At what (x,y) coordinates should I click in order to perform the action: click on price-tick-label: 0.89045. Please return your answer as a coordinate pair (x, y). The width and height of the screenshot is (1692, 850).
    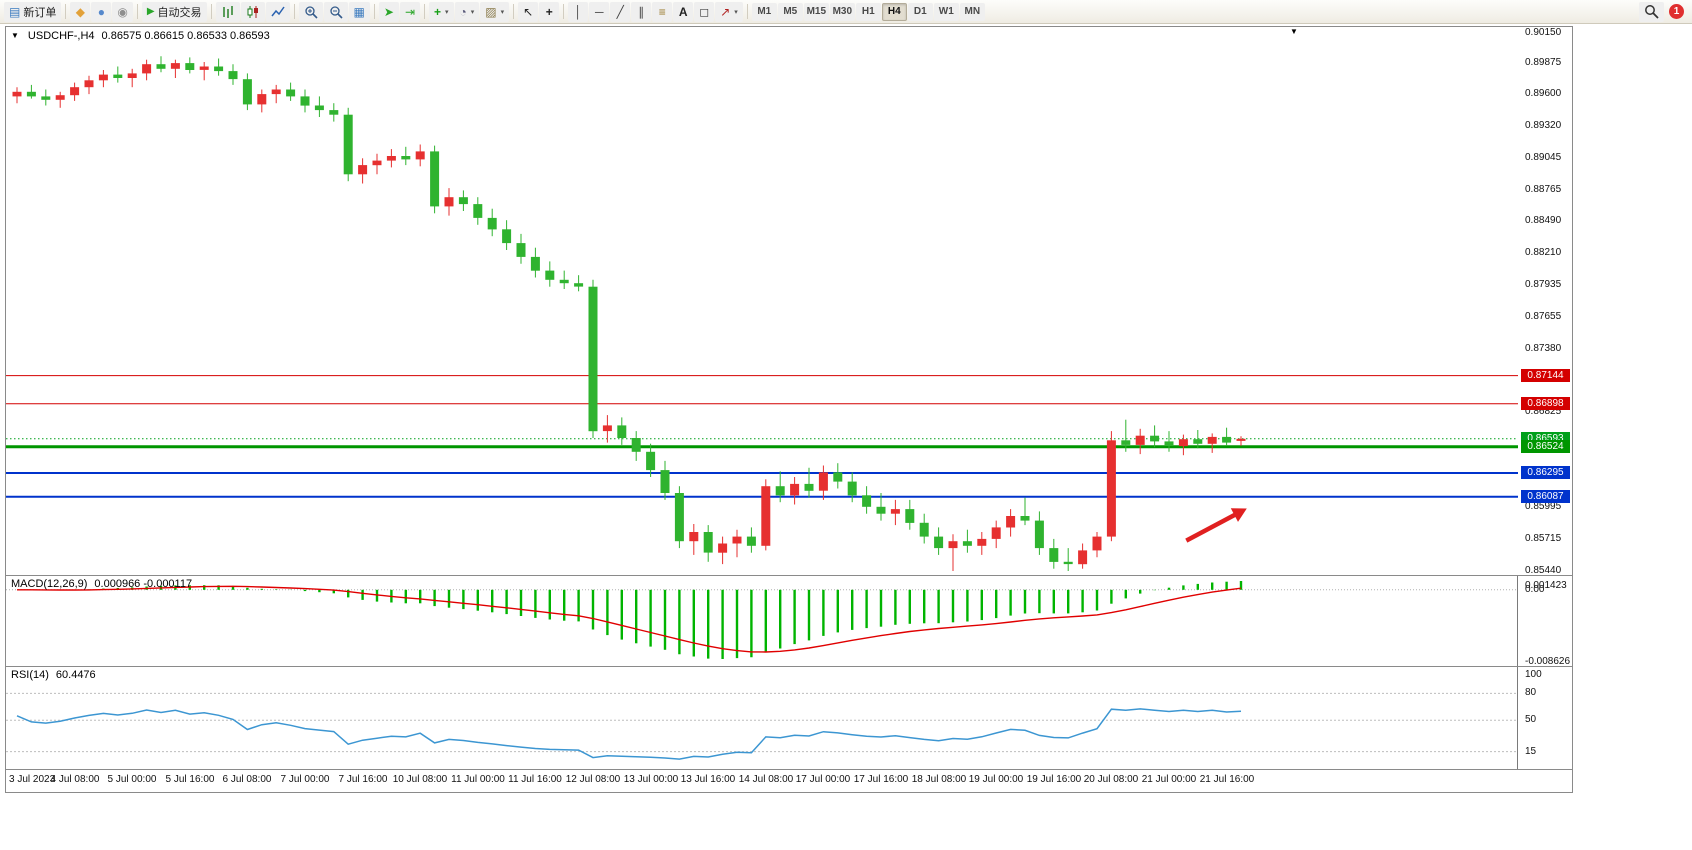
    Looking at the image, I should click on (1543, 157).